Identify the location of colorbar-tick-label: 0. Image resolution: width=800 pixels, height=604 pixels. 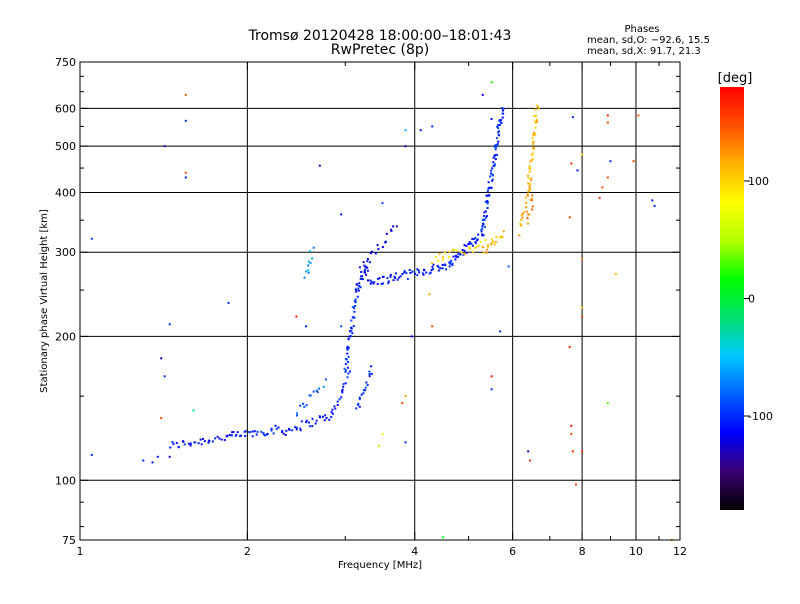
(751, 299).